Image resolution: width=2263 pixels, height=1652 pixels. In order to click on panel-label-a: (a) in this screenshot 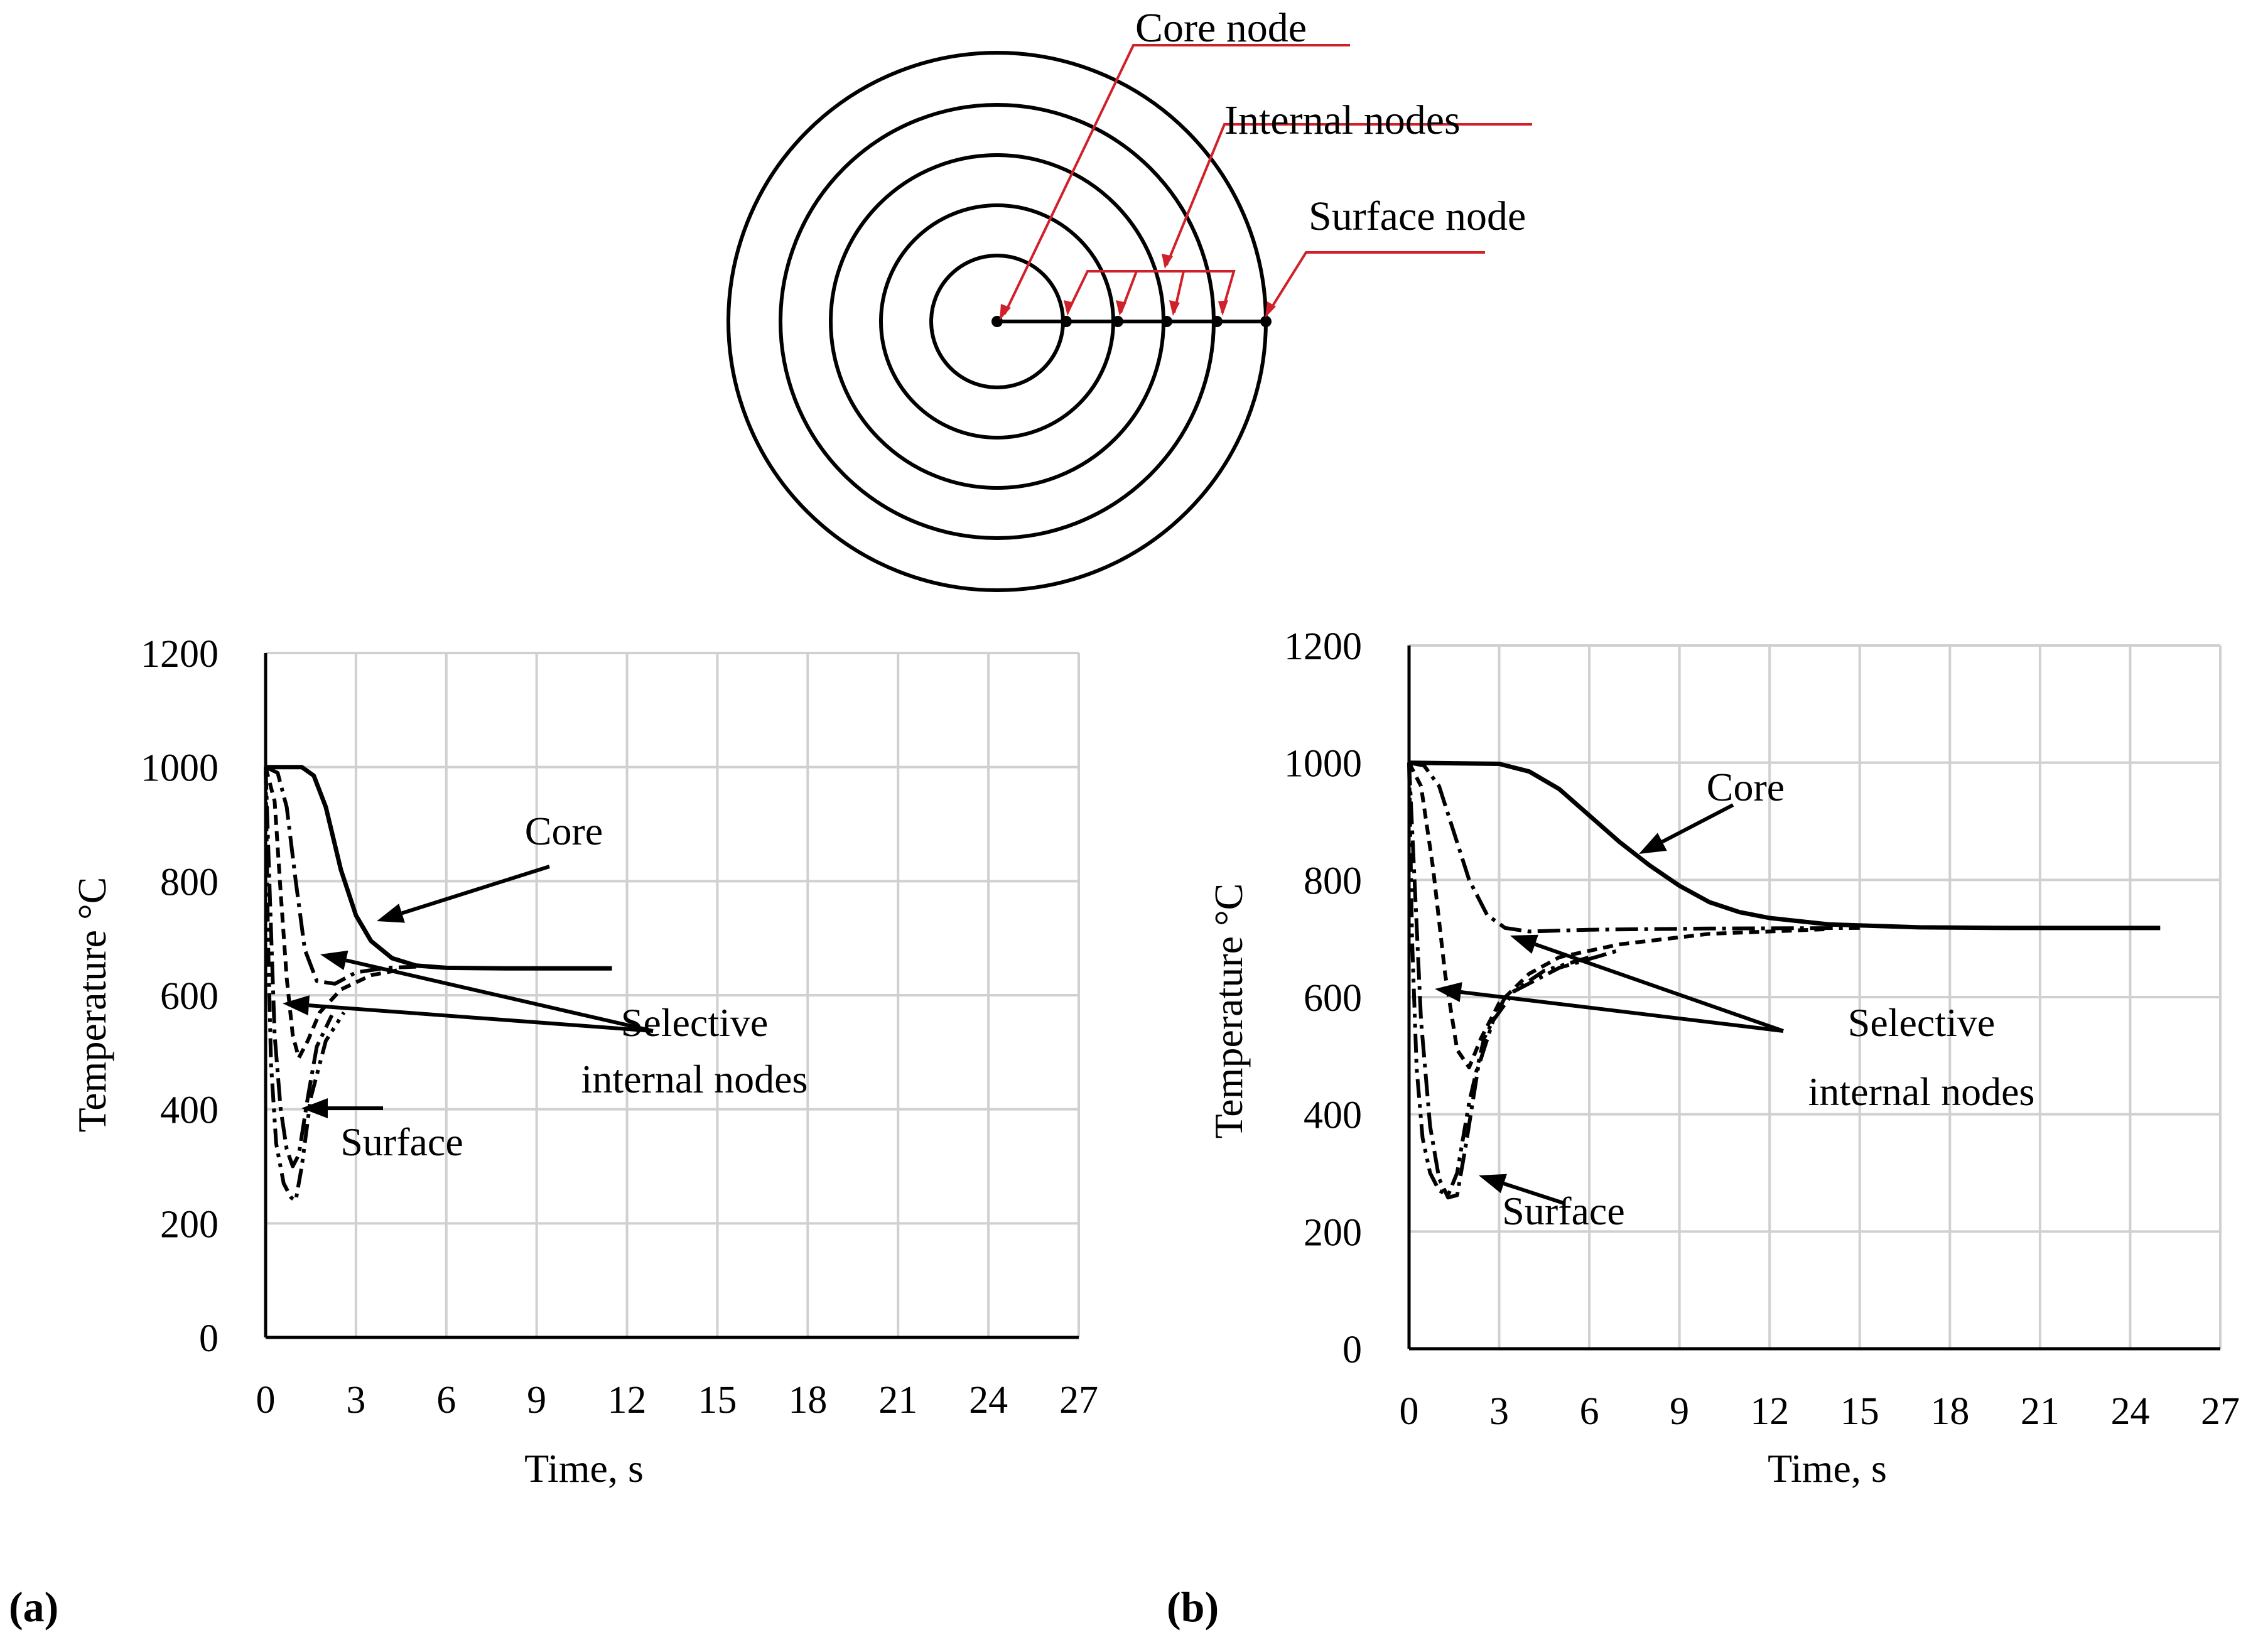, I will do `click(34, 1607)`.